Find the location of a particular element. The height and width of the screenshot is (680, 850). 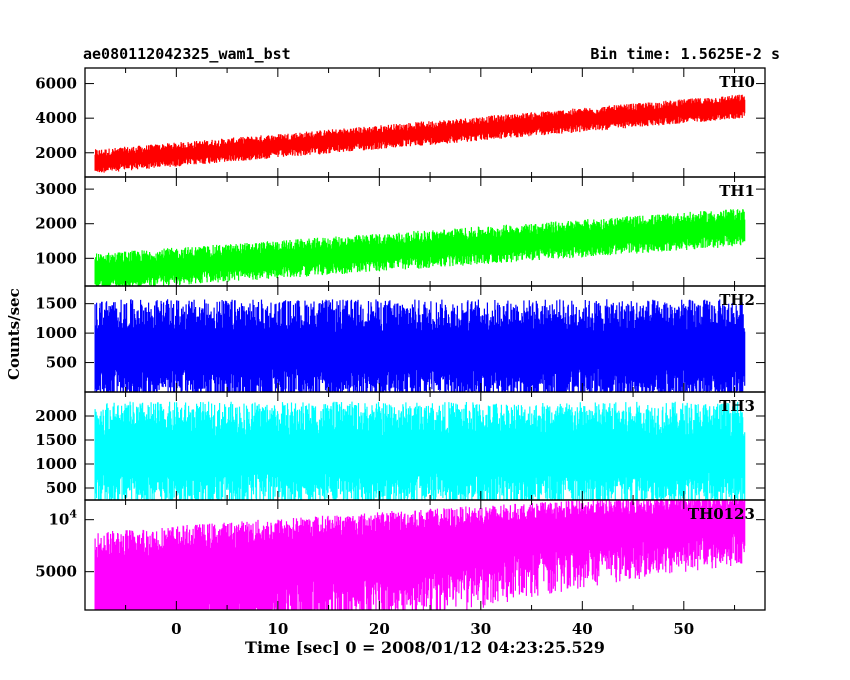

y-tick-label: 104 is located at coordinates (62, 518).